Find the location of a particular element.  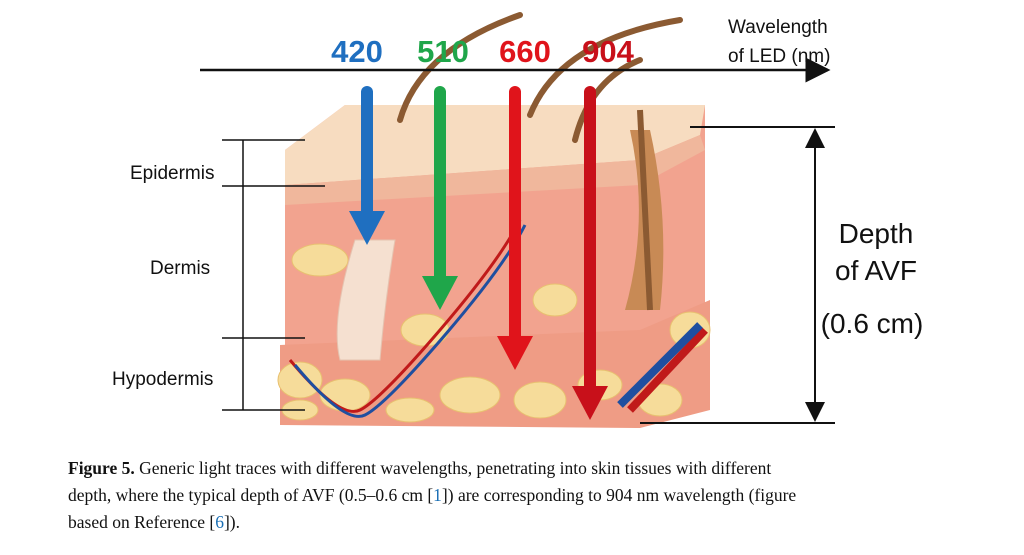

wavelength-label: 420 is located at coordinates (357, 51).